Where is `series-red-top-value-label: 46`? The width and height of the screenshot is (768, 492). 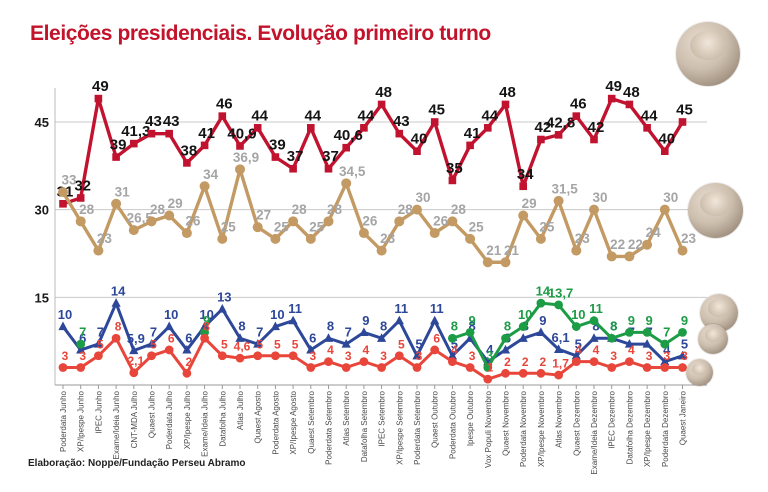
series-red-top-value-label: 46 is located at coordinates (224, 104).